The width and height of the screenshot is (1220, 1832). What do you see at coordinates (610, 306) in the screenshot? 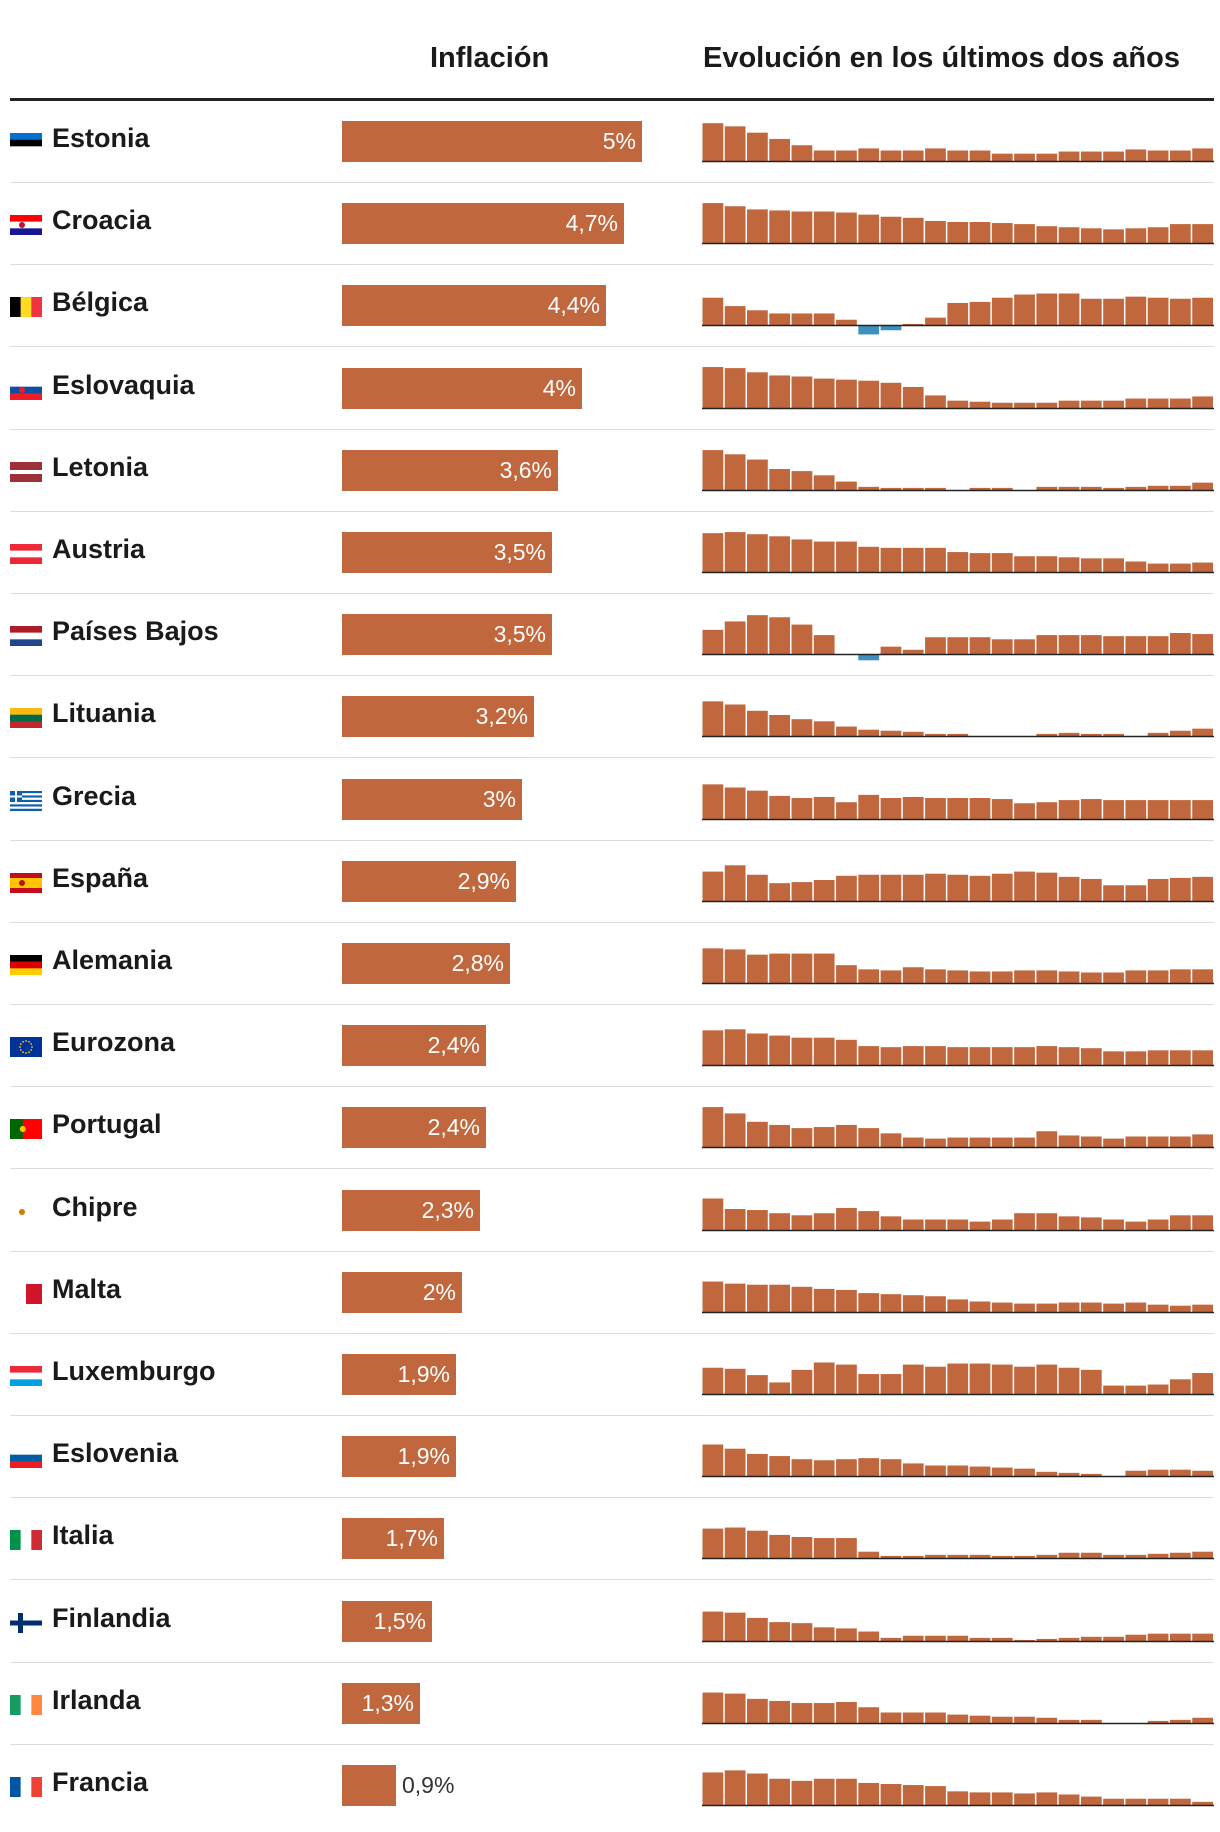
I see `country-row: Bélgica 4,4%` at bounding box center [610, 306].